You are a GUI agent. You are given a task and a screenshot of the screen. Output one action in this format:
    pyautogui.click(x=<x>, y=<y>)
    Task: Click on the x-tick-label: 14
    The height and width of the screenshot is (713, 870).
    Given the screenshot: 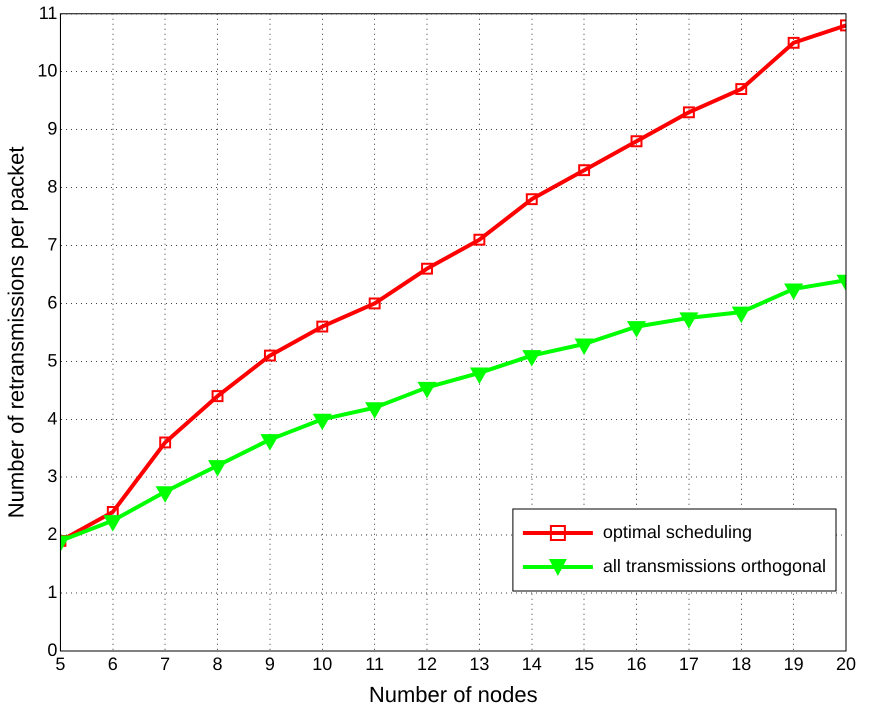 What is the action you would take?
    pyautogui.click(x=532, y=664)
    